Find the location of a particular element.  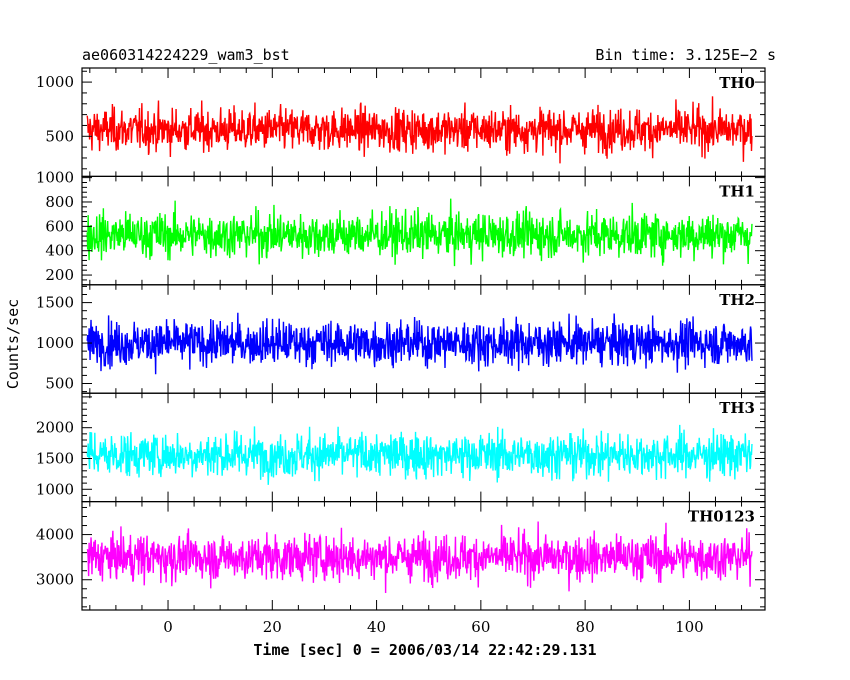

series-label-th0123: TH0123 is located at coordinates (721, 517).